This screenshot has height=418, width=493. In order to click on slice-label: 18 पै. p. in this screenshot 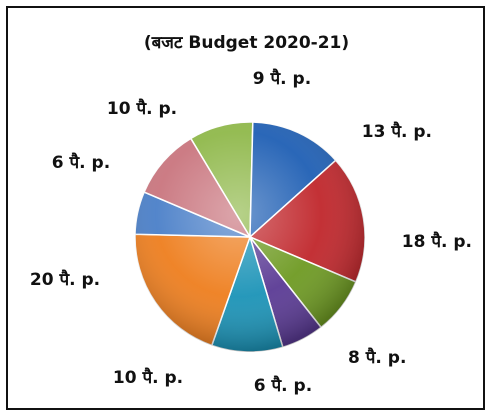, I will do `click(437, 241)`.